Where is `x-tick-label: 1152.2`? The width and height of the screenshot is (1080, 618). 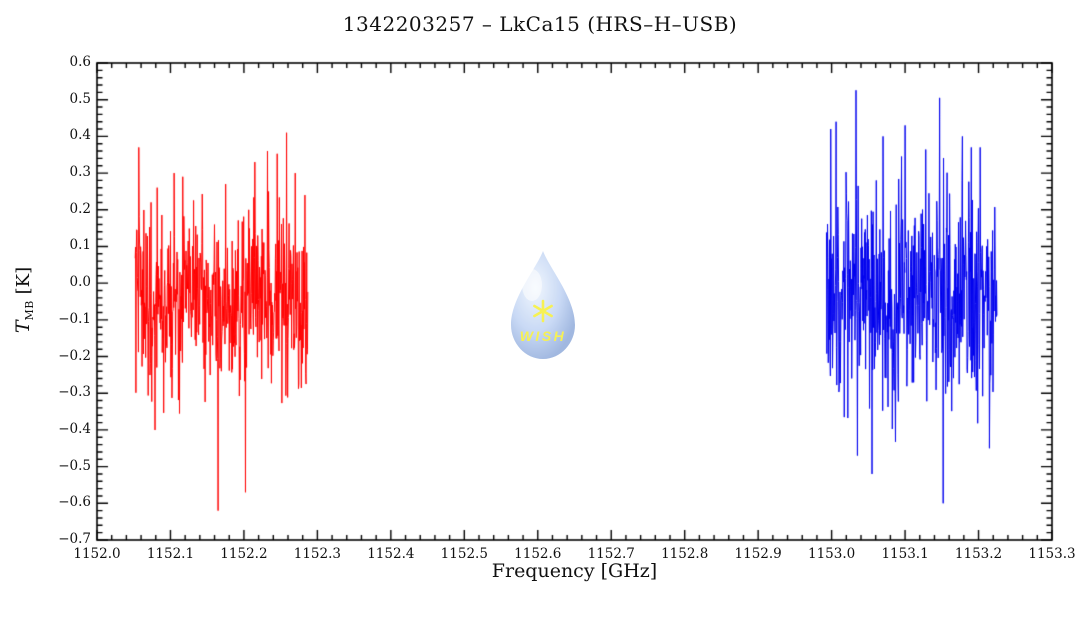 x-tick-label: 1152.2 is located at coordinates (244, 554).